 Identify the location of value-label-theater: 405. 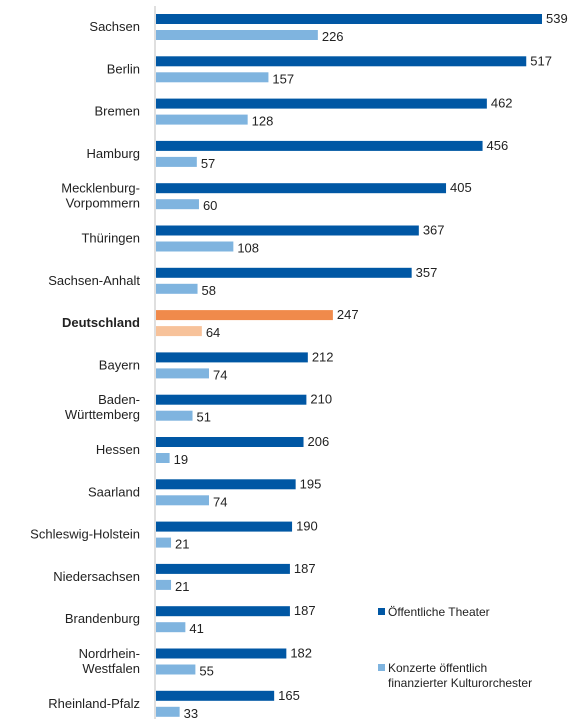
(461, 187).